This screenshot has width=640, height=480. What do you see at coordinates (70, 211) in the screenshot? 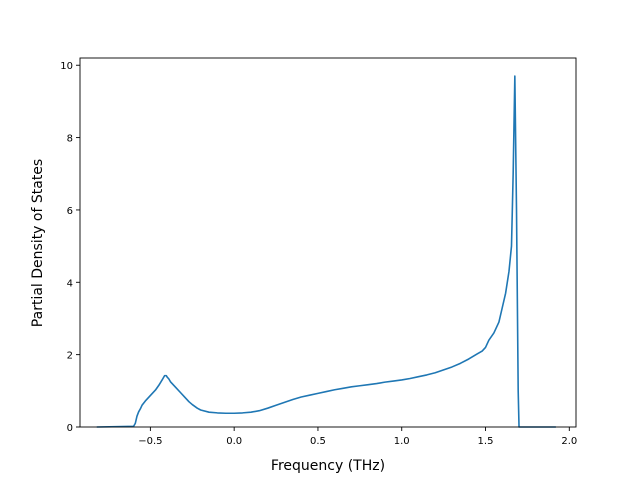
I see `y-tick-label: 6` at bounding box center [70, 211].